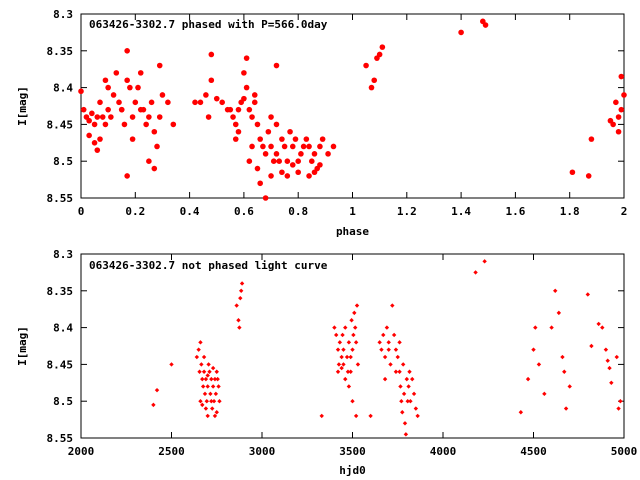 Image resolution: width=640 pixels, height=480 pixels. What do you see at coordinates (208, 24) in the screenshot?
I see `plot-title: 063426-3302.7 phased with P=566.0day` at bounding box center [208, 24].